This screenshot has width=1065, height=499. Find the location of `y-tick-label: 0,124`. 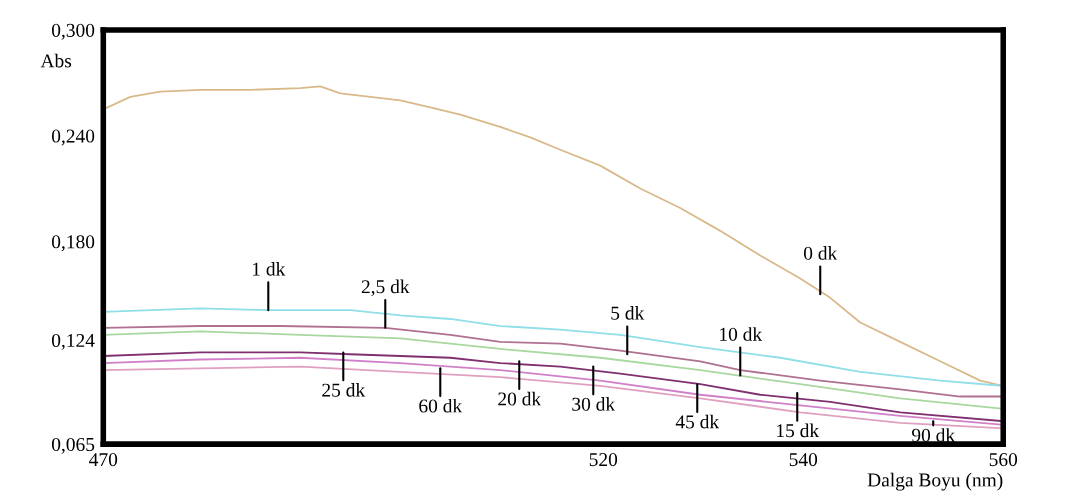

y-tick-label: 0,124 is located at coordinates (73, 341).